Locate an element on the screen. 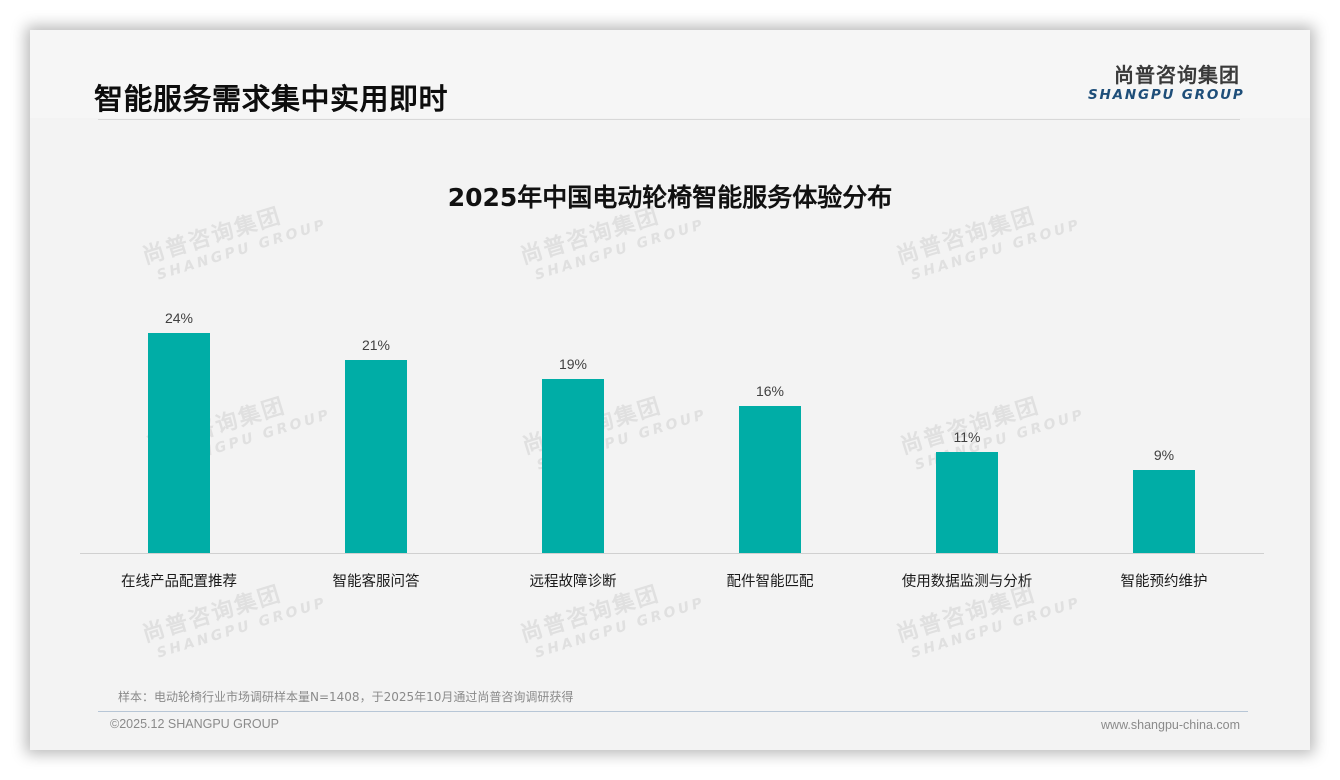 This screenshot has width=1340, height=780. category-label: 智能客服问答 is located at coordinates (376, 582).